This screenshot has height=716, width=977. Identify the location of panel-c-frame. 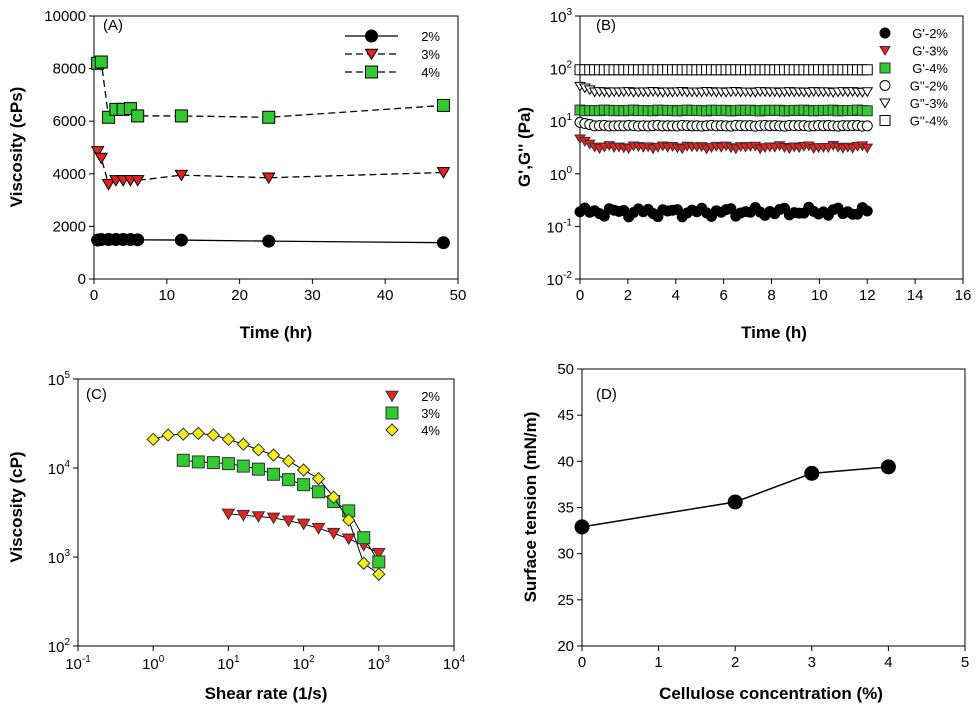
(266, 512).